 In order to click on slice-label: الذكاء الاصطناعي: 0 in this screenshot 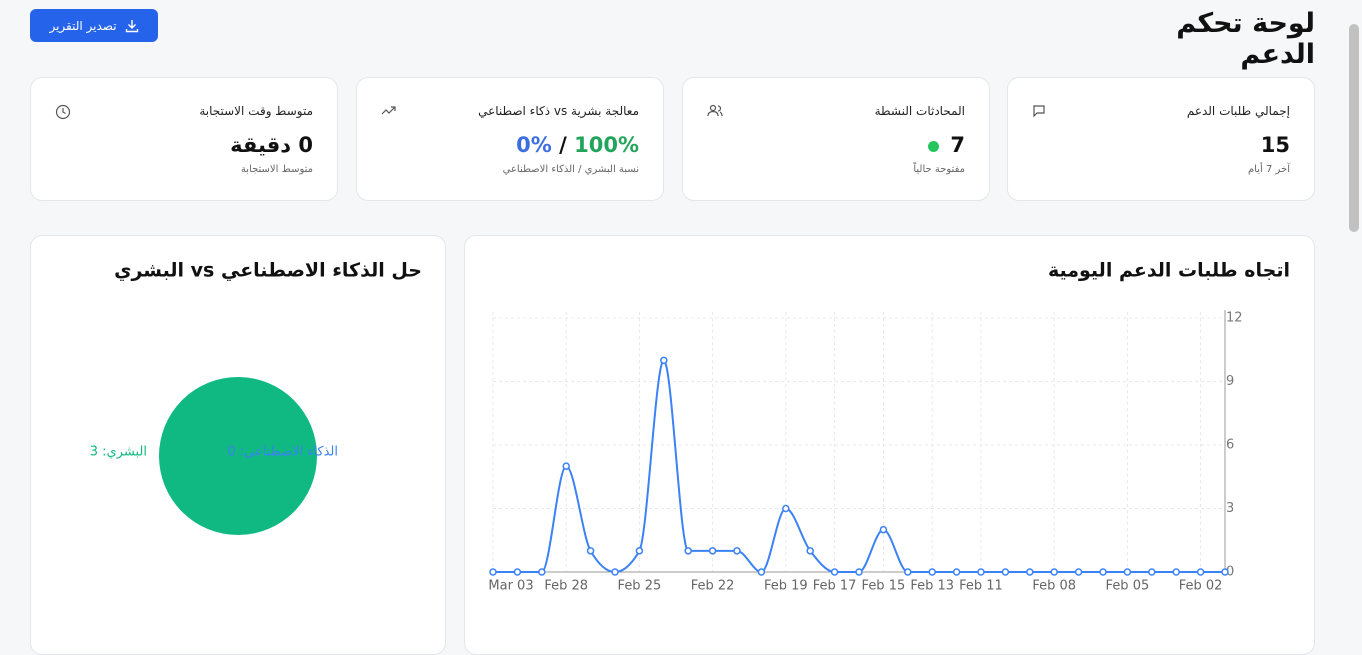, I will do `click(282, 452)`.